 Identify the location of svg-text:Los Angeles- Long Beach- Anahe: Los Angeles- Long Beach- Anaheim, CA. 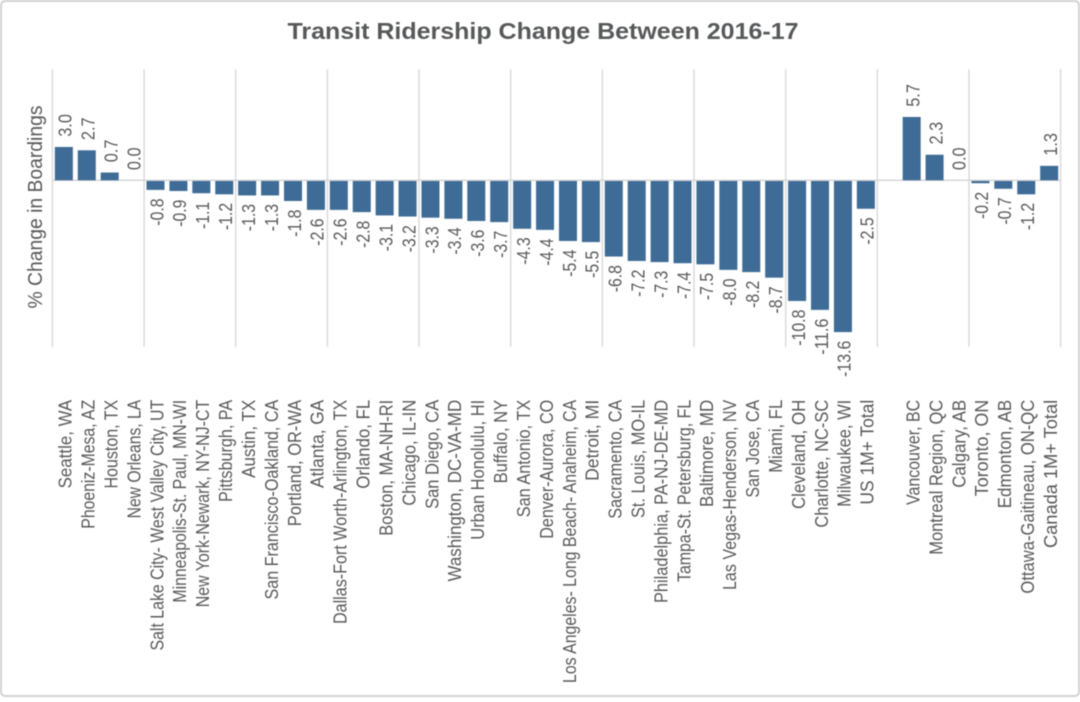
(570, 541).